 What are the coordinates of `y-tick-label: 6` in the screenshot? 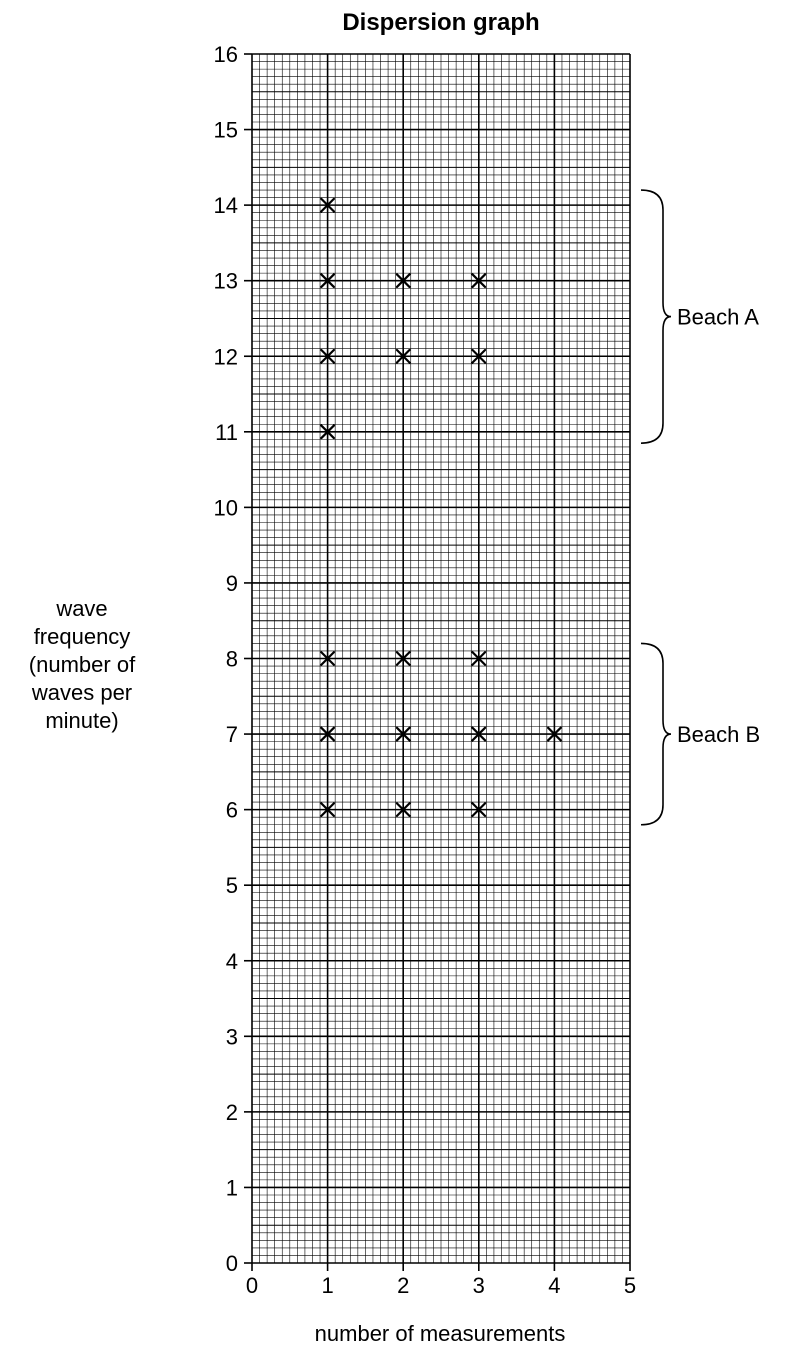 It's located at (232, 810).